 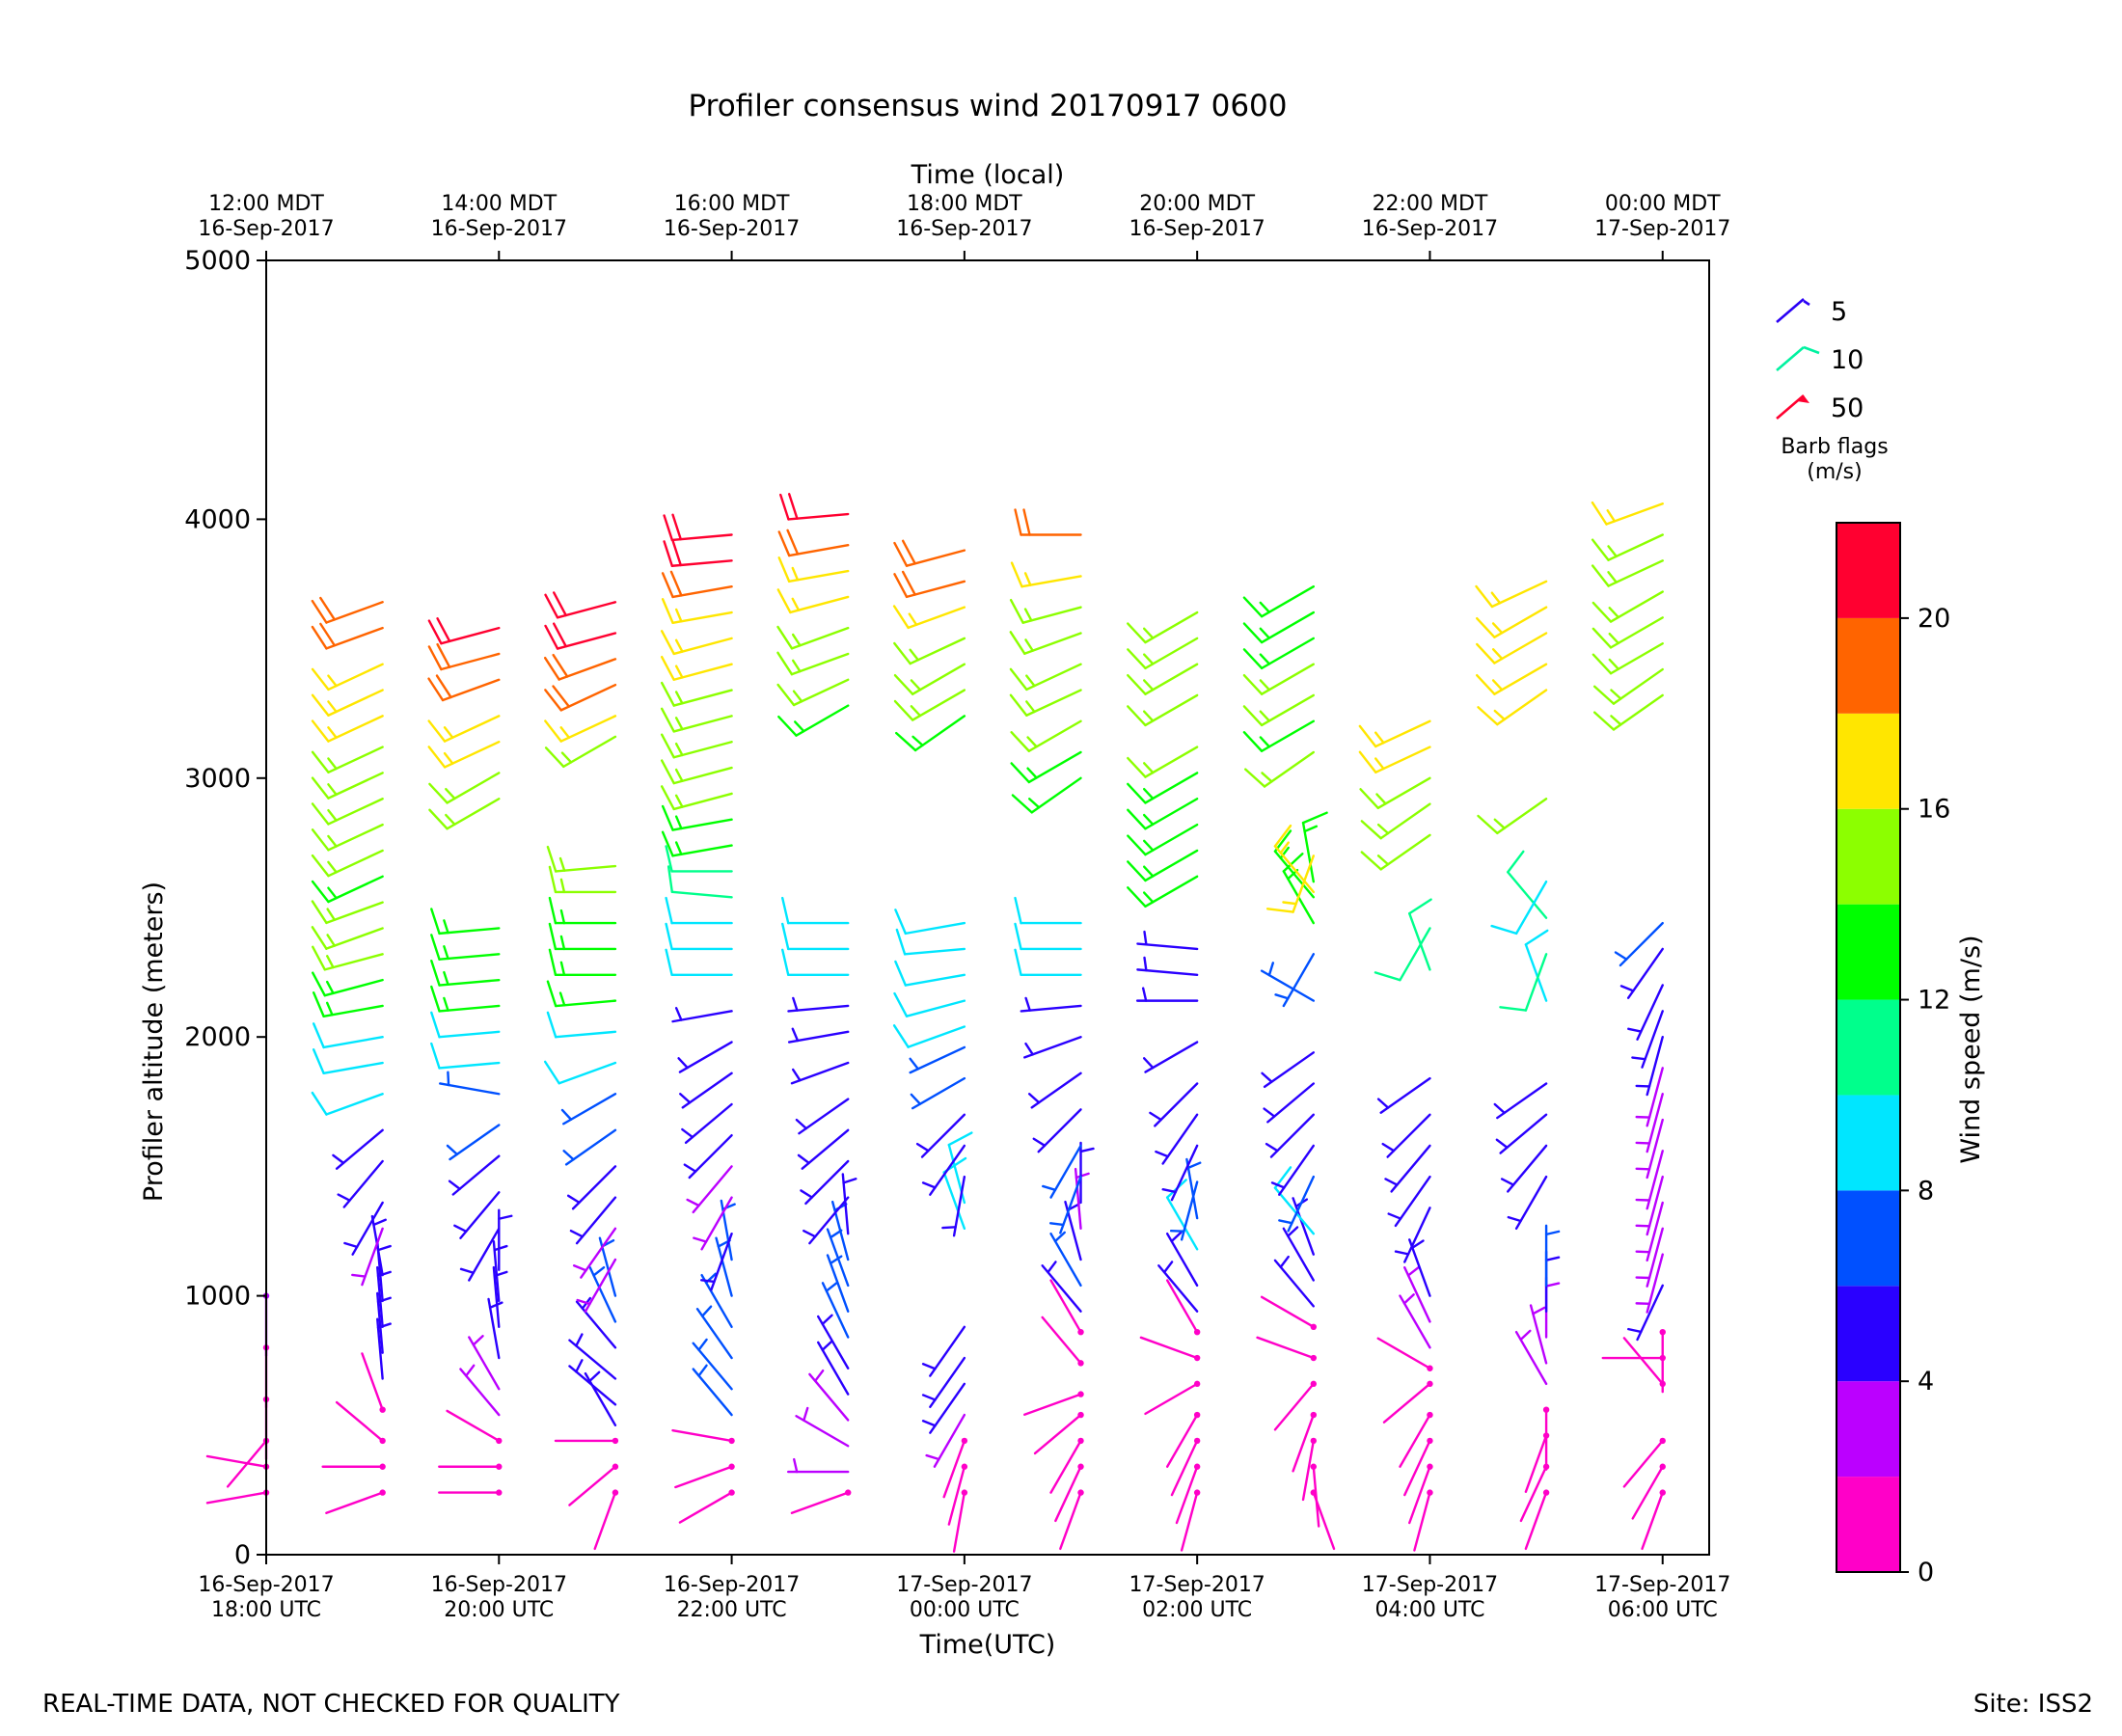 I want to click on x-tick-label-date: 17-Sep-2017, so click(x=1197, y=1585).